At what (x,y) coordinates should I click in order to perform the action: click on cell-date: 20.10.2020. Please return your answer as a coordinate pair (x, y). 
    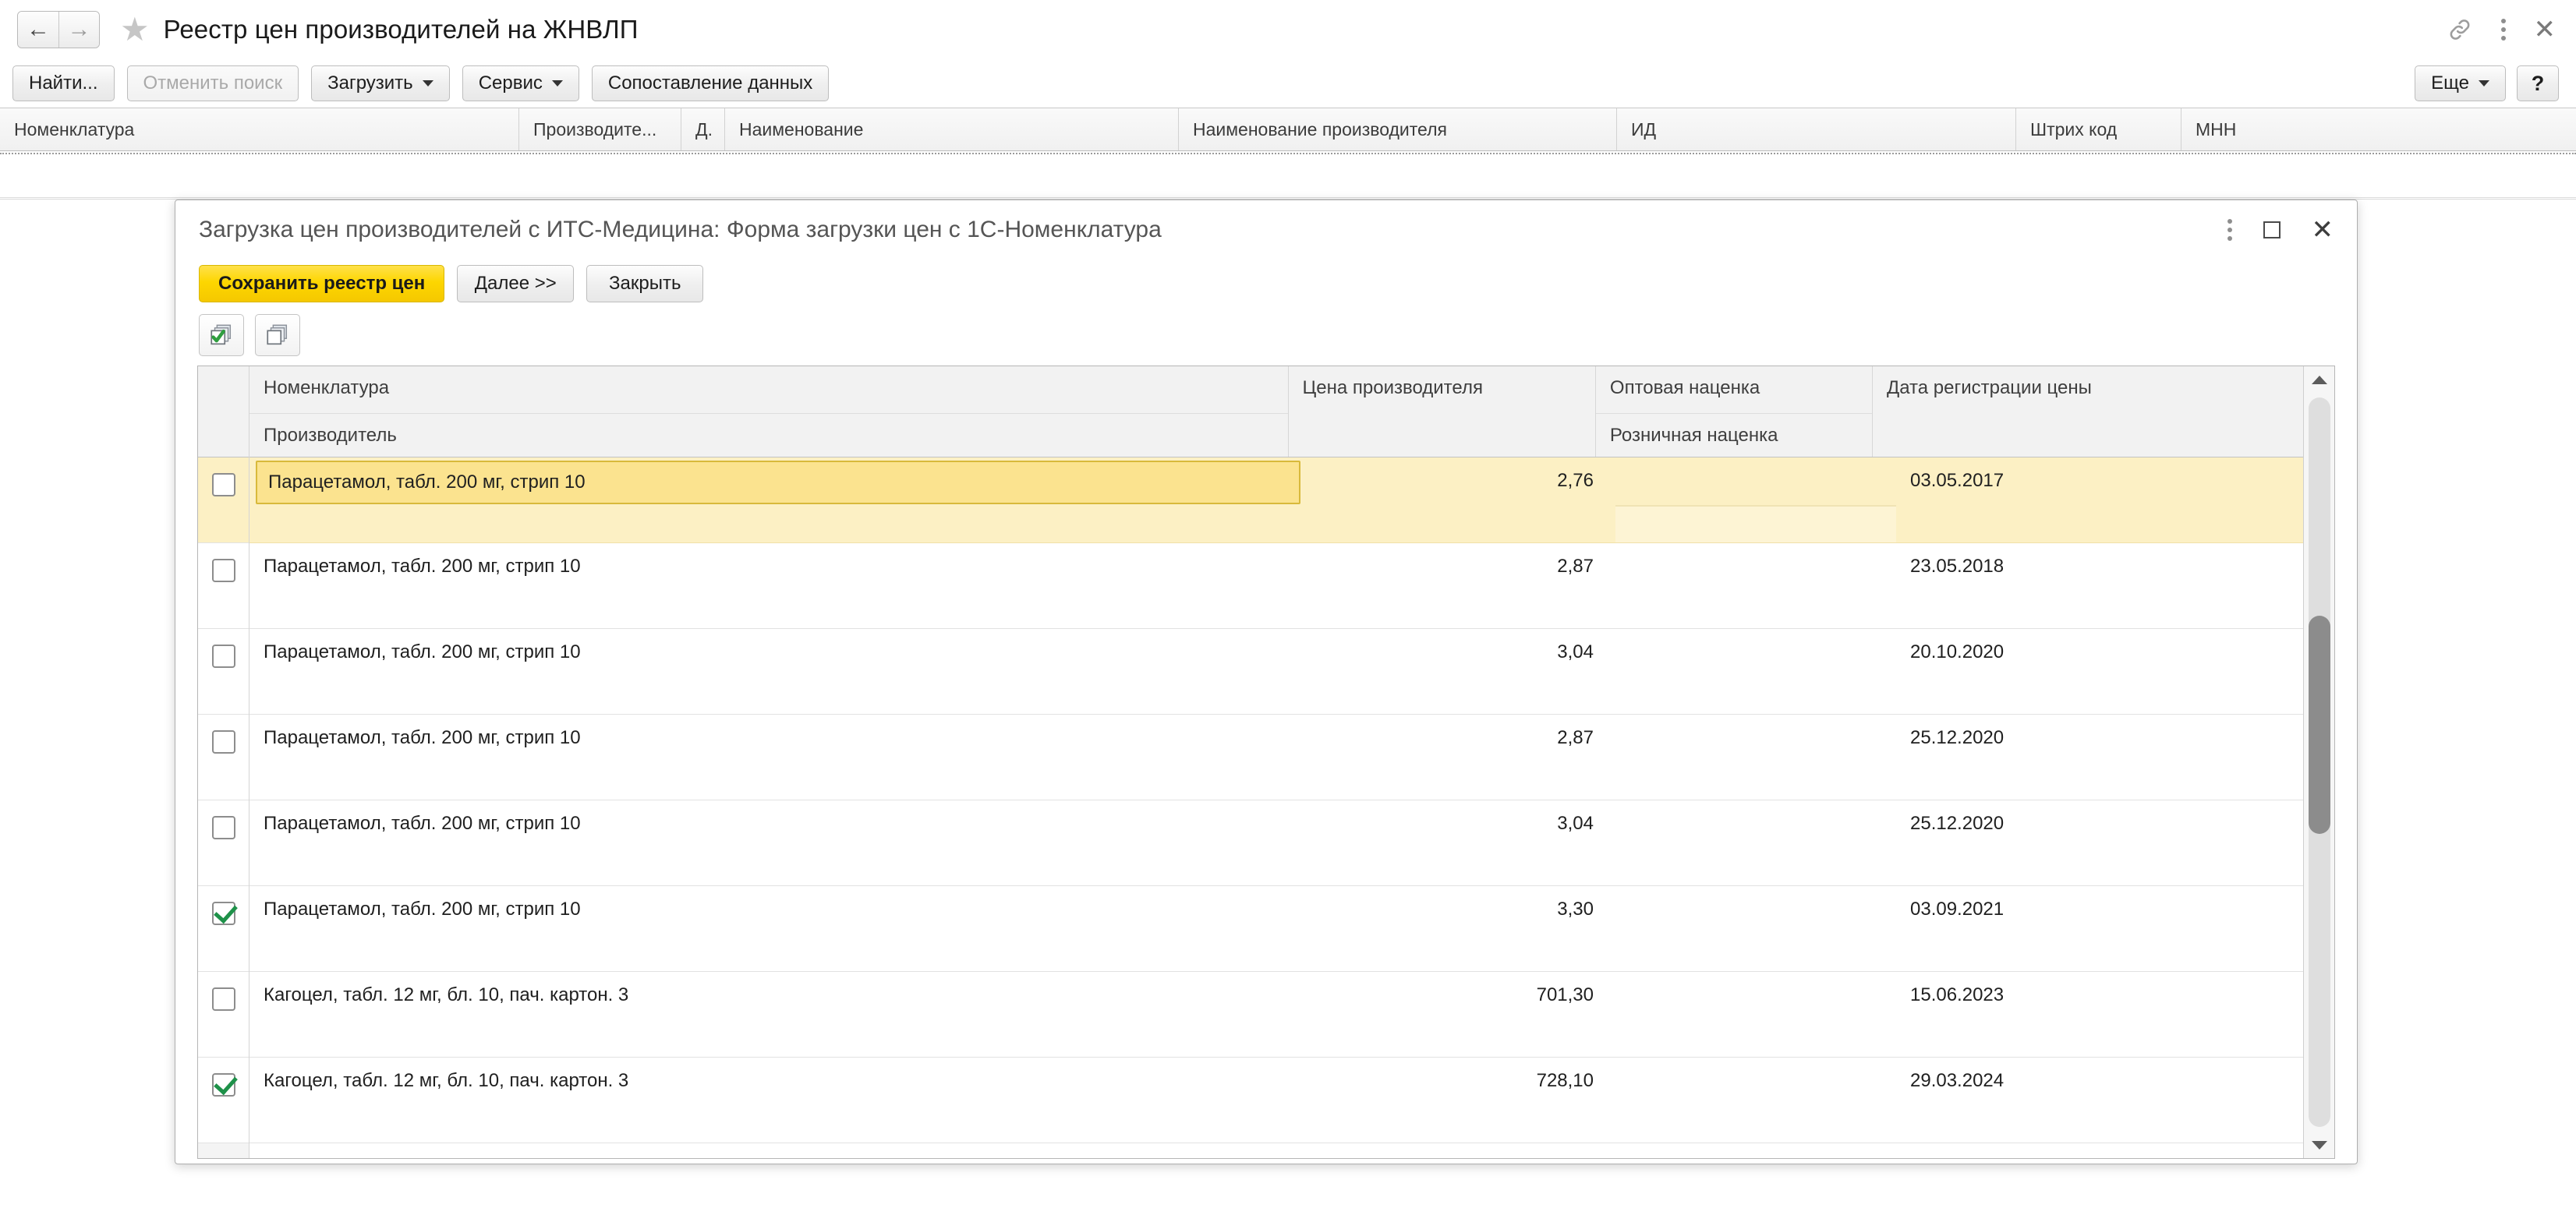
    Looking at the image, I should click on (2099, 671).